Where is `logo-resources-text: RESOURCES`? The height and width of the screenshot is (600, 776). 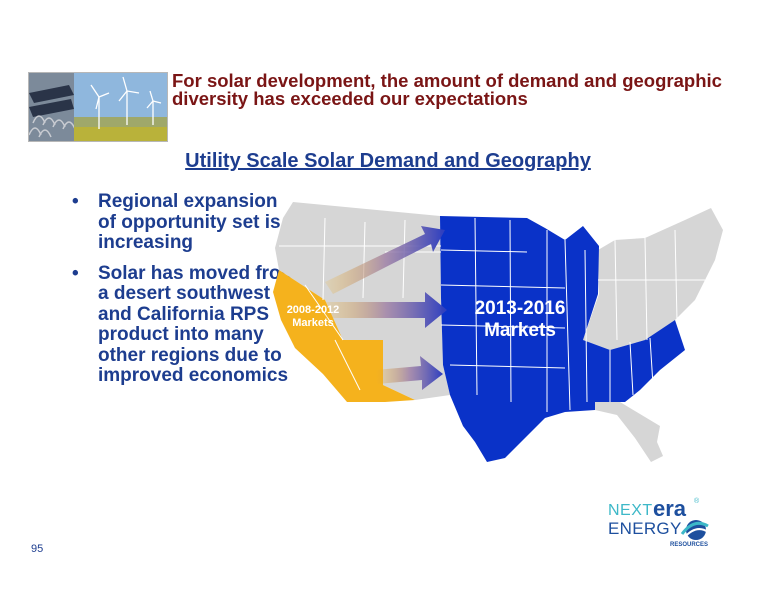
logo-resources-text: RESOURCES is located at coordinates (689, 545).